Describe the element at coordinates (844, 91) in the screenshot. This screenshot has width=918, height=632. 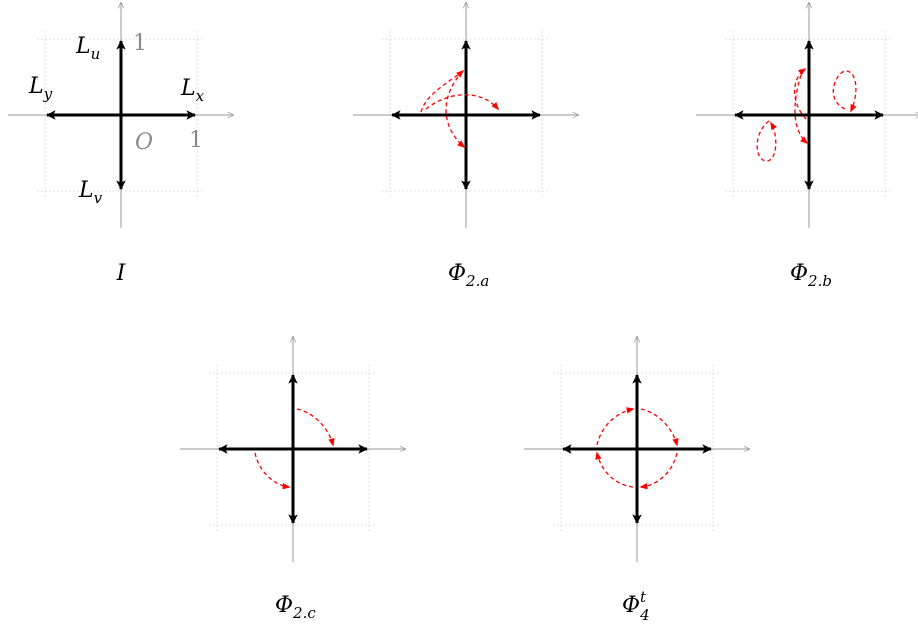
I see `map-arrow-loop-Lx` at that location.